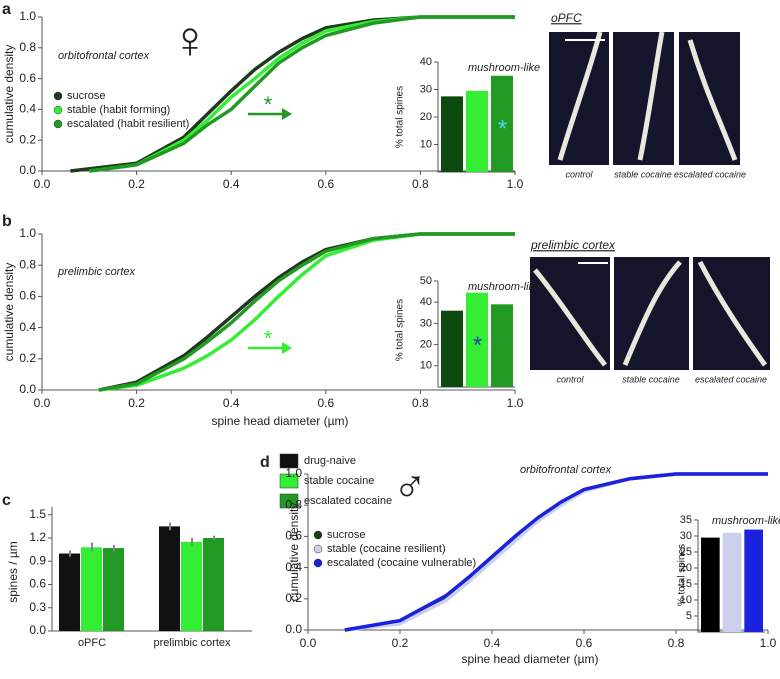 This screenshot has width=780, height=679. Describe the element at coordinates (566, 18) in the screenshot. I see `image-title: oPFC` at that location.